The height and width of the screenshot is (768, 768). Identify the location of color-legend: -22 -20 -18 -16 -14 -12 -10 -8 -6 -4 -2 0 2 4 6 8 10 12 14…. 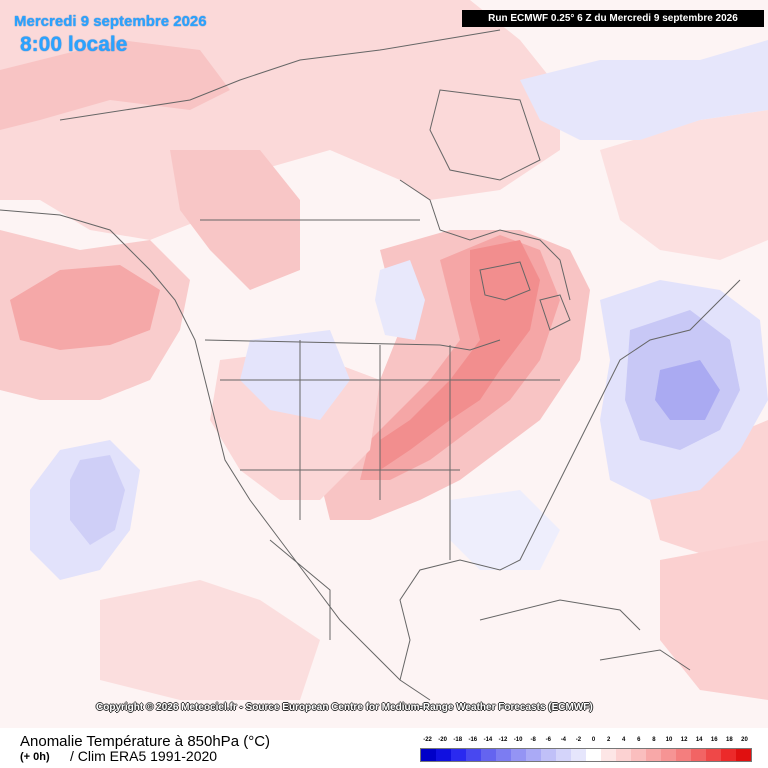
(586, 751).